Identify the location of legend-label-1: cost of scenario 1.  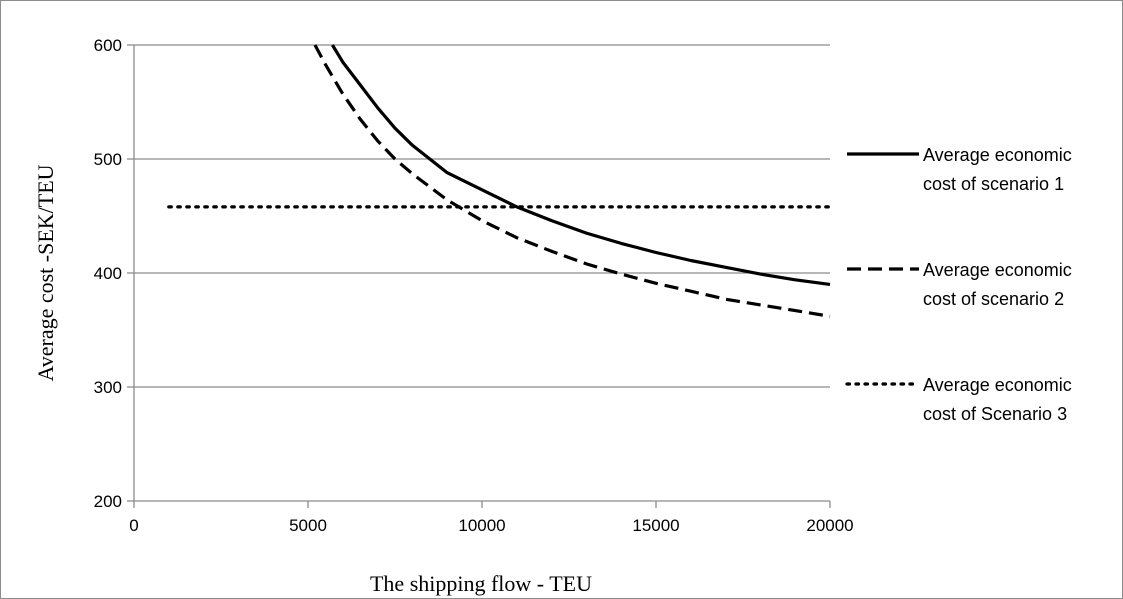
(993, 184).